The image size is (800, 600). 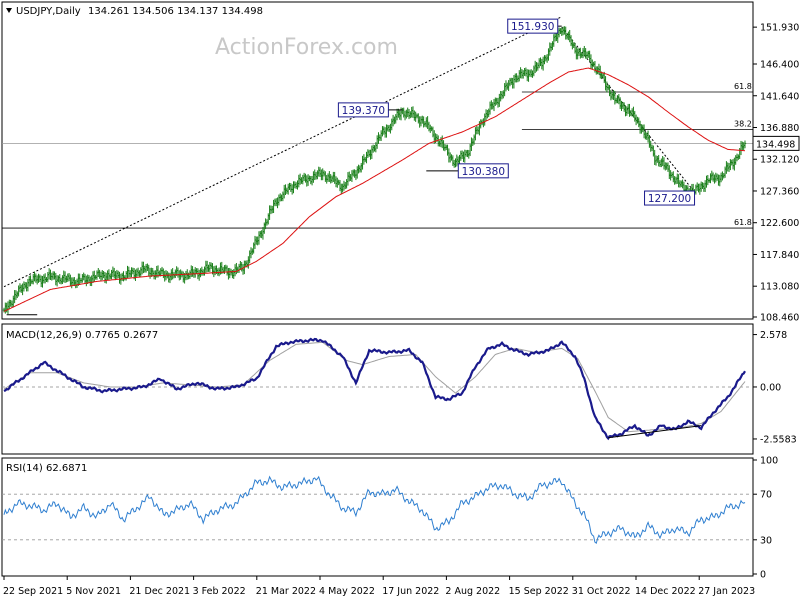 I want to click on fib-label: 38.2, so click(x=743, y=123).